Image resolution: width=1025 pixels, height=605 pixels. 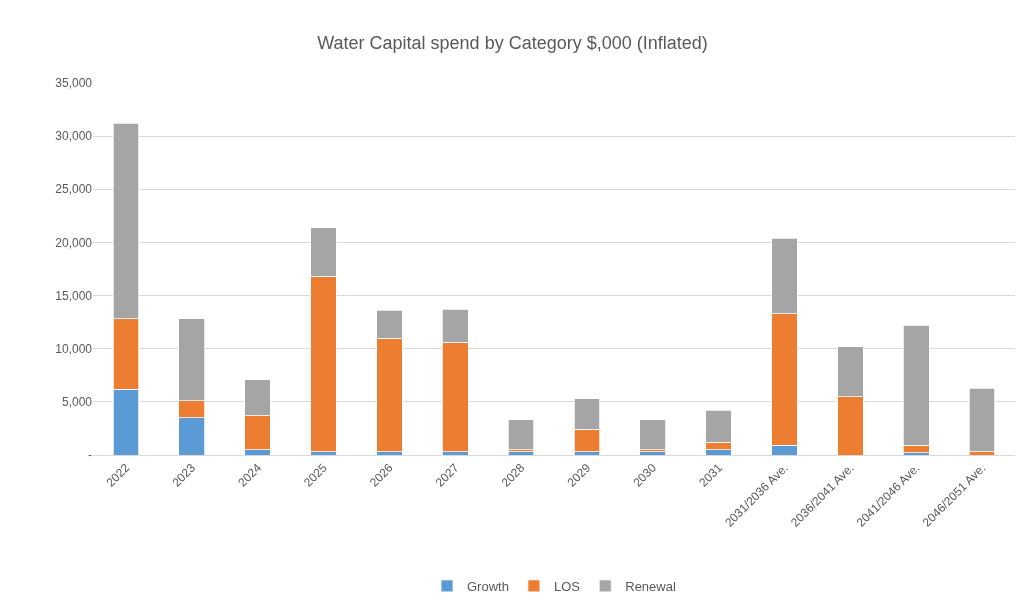 What do you see at coordinates (74, 83) in the screenshot?
I see `y-tick-label: 35,000` at bounding box center [74, 83].